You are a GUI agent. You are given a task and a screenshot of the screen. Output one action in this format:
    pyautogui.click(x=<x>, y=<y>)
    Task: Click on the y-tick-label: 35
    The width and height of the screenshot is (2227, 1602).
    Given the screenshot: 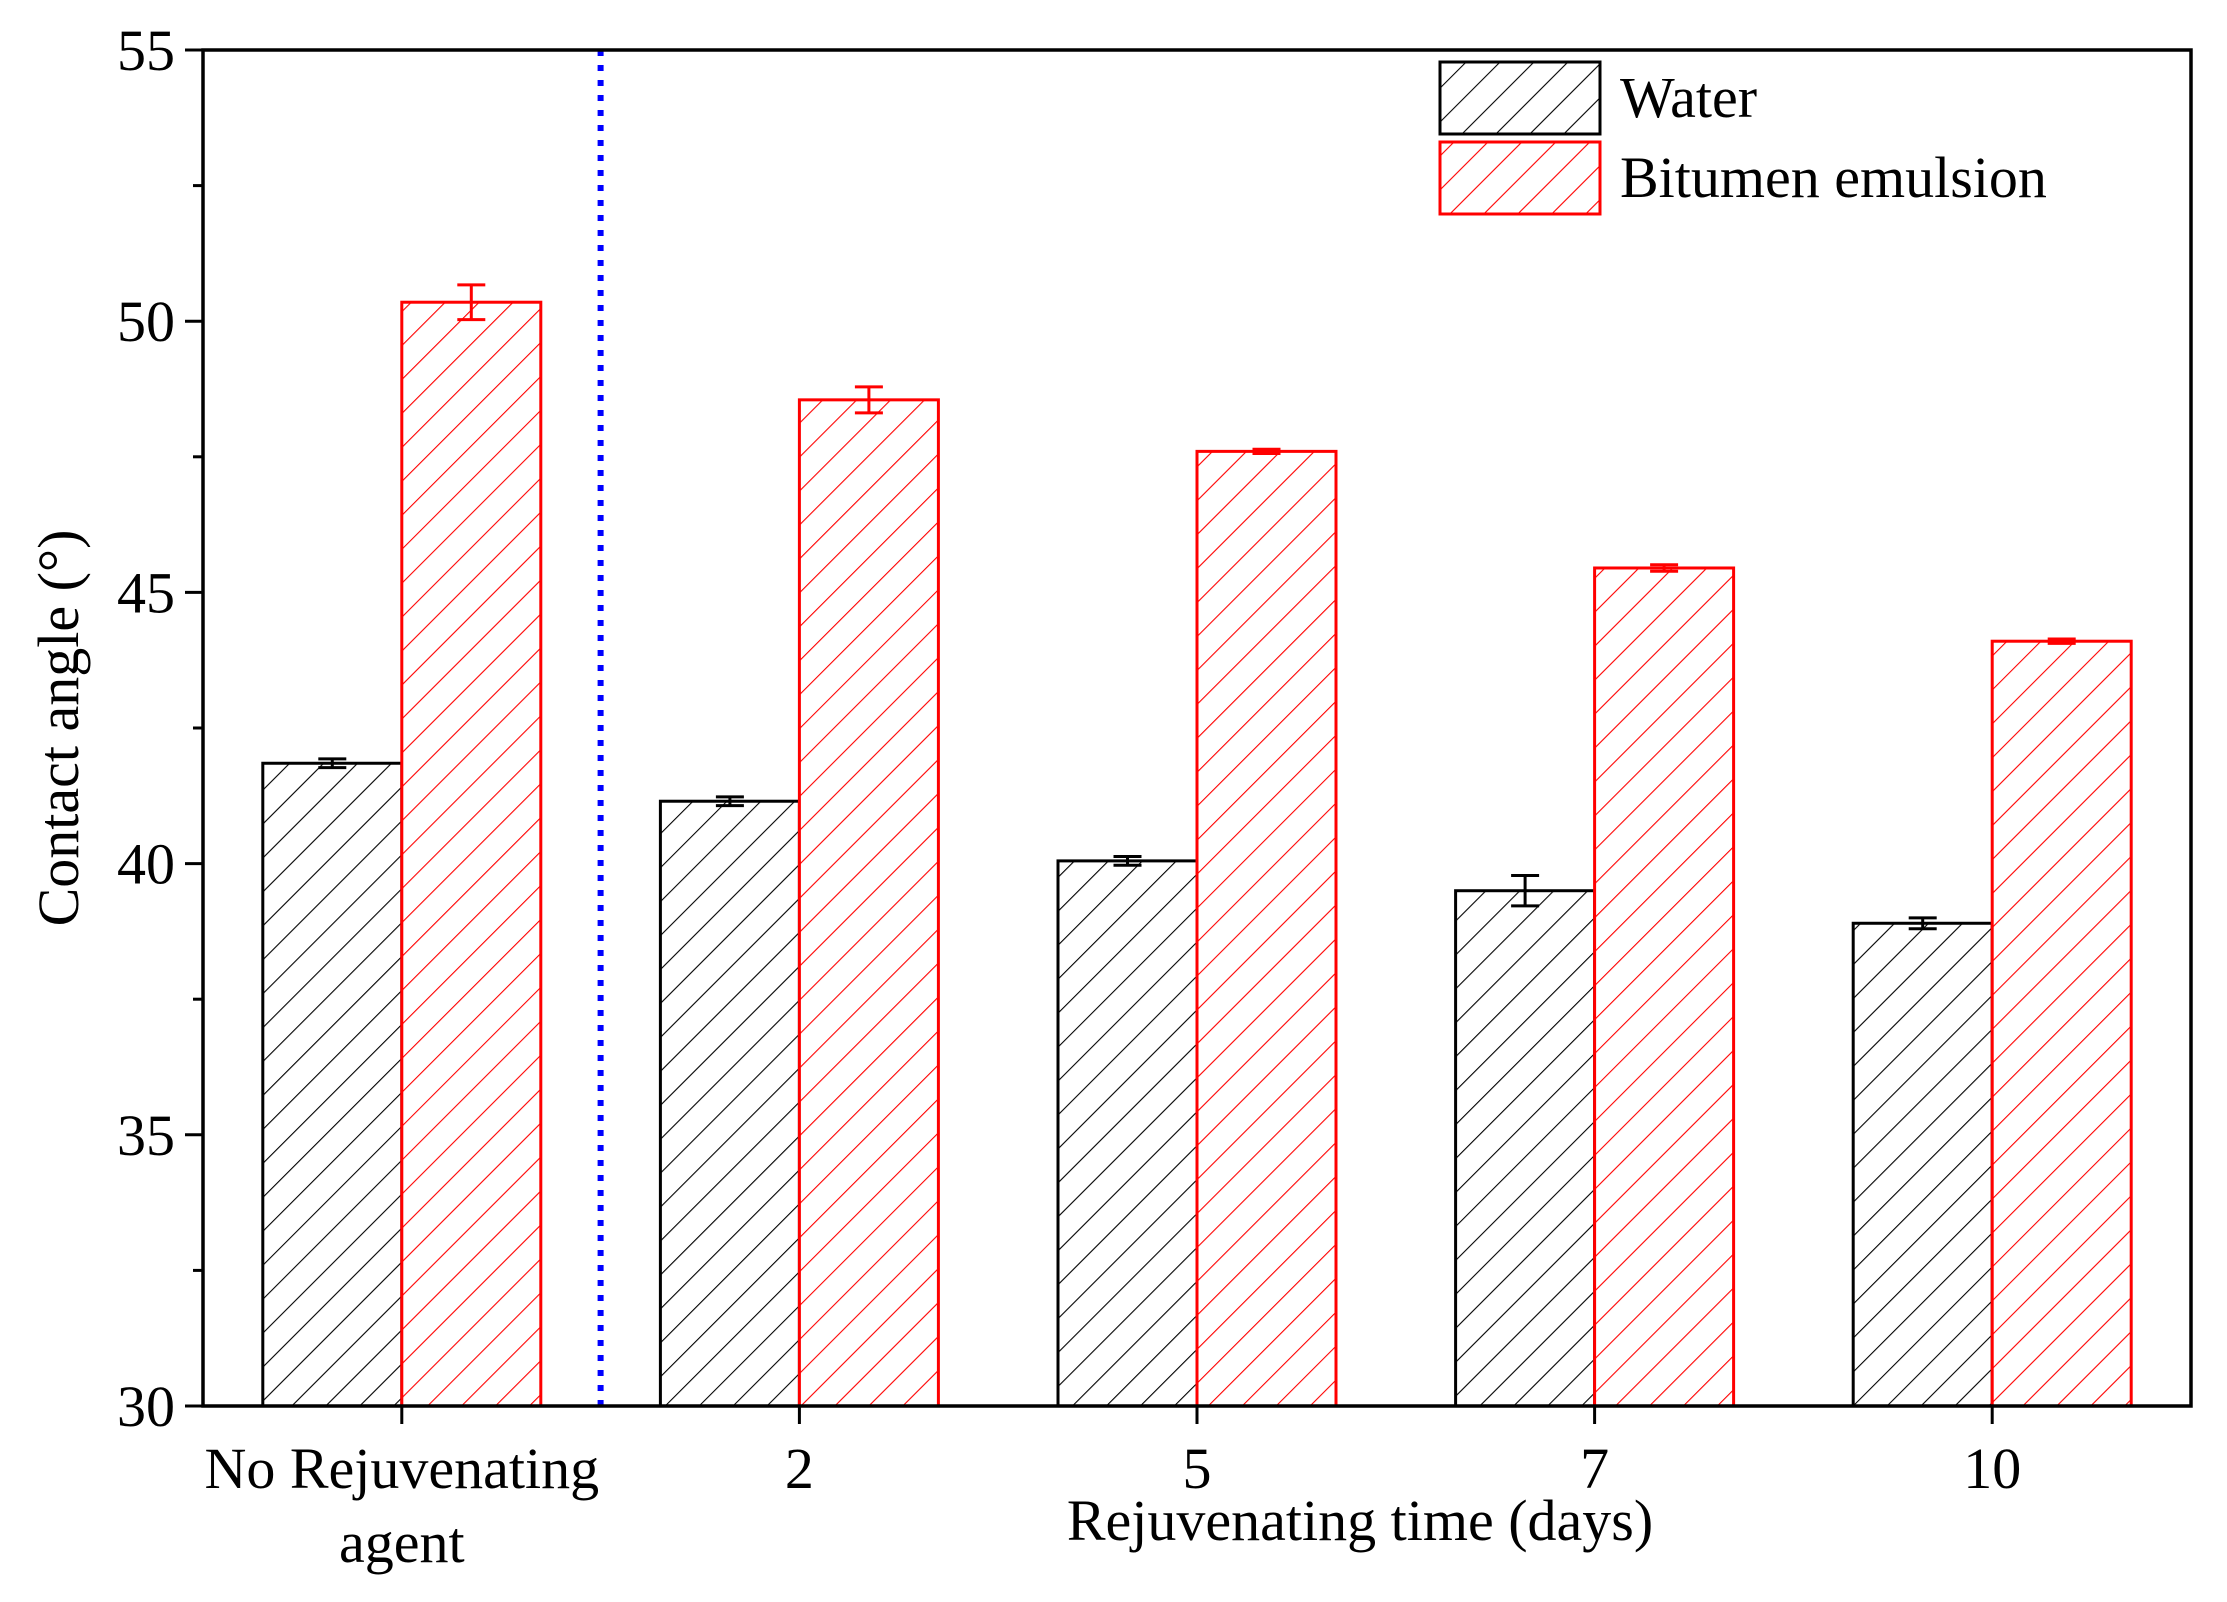 What is the action you would take?
    pyautogui.click(x=146, y=1135)
    